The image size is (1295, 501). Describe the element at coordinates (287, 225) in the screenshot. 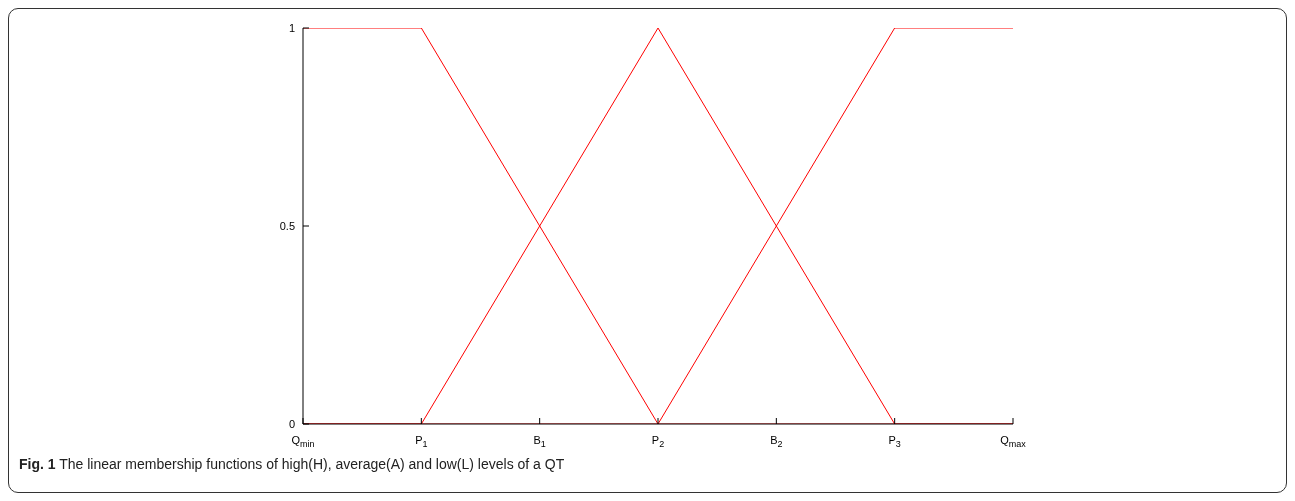

I see `y-tick-label: 0.5` at that location.